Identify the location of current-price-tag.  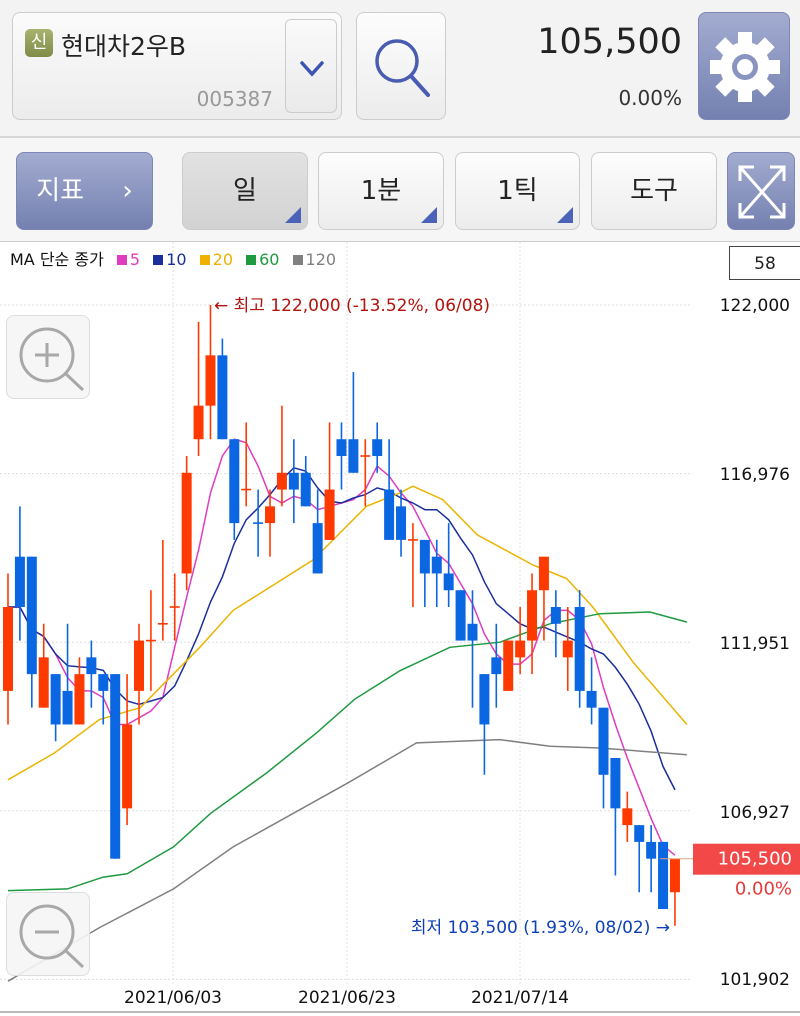
(746, 859).